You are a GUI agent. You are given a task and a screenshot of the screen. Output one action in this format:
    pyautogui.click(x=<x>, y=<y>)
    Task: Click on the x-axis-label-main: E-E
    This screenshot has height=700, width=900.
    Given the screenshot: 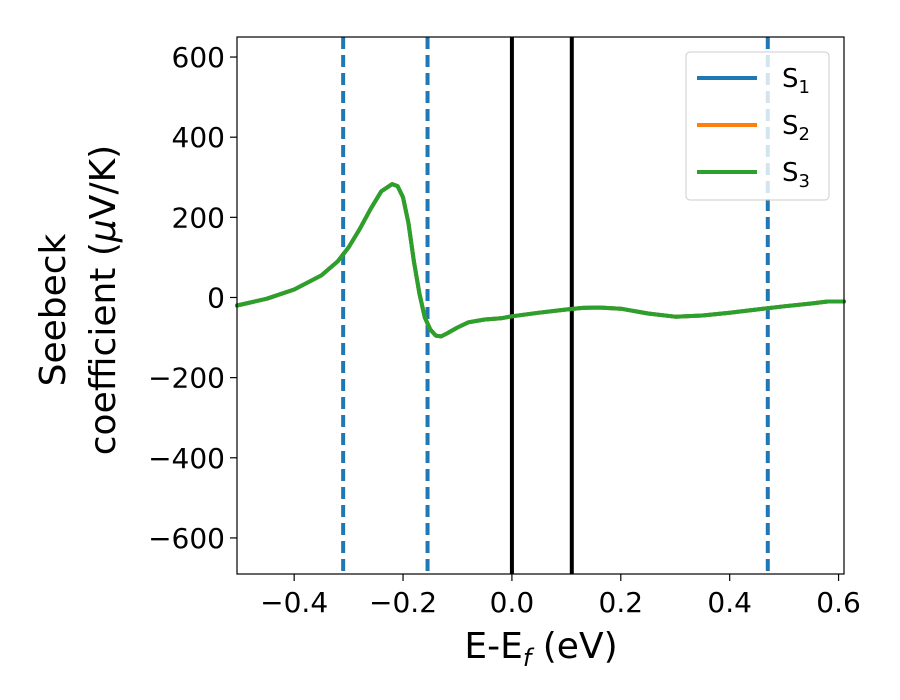 What is the action you would take?
    pyautogui.click(x=493, y=646)
    